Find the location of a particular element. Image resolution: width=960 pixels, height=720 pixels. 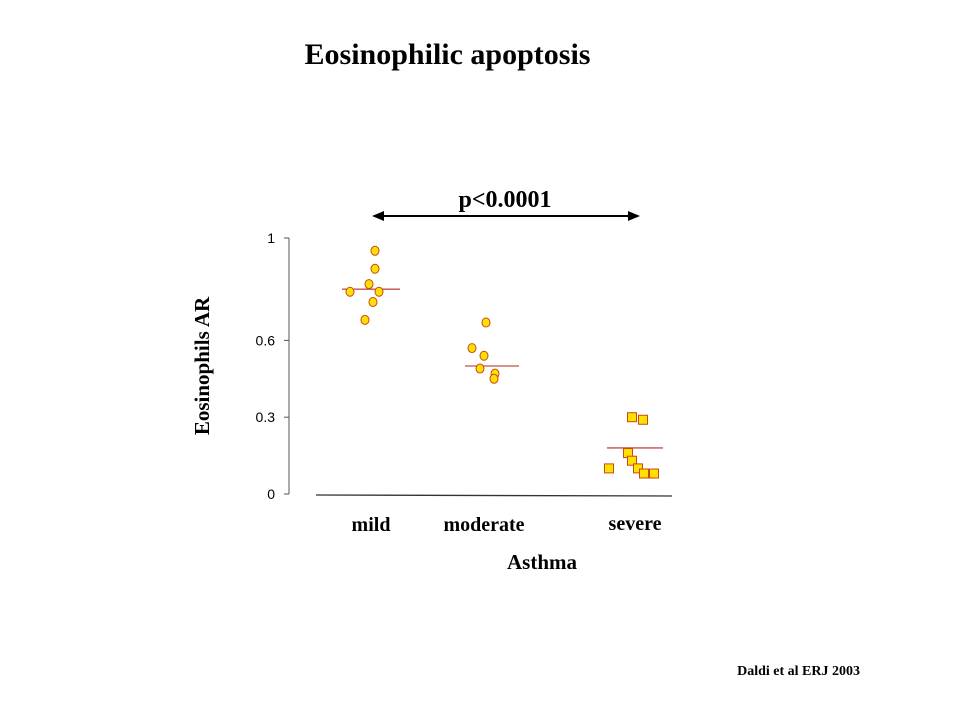

y-tick-label: 0.3 is located at coordinates (266, 417).